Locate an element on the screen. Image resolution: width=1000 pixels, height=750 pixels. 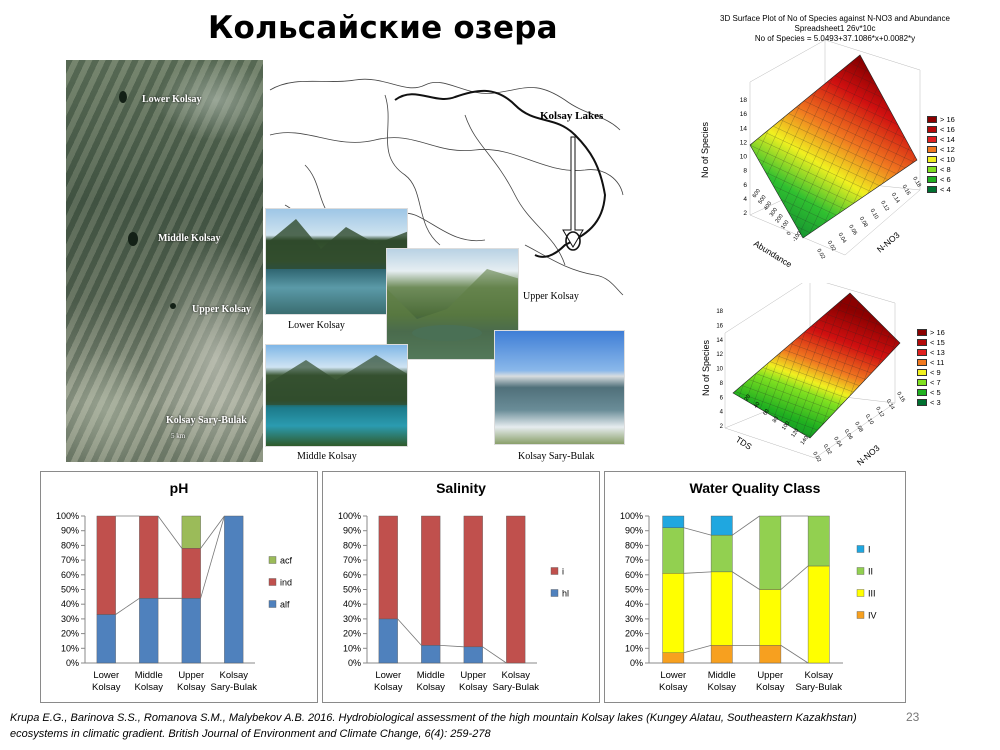
caption-upper: Upper Kolsay is located at coordinates (551, 296).